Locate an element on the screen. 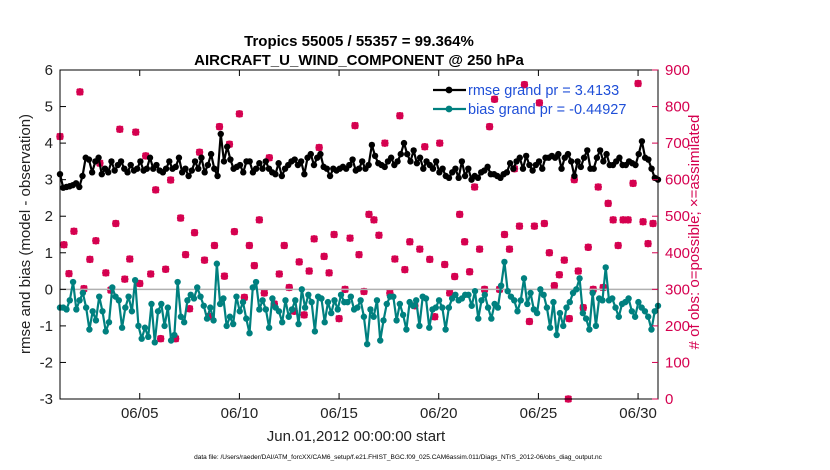  y-tick-label-right: 900 is located at coordinates (677, 70).